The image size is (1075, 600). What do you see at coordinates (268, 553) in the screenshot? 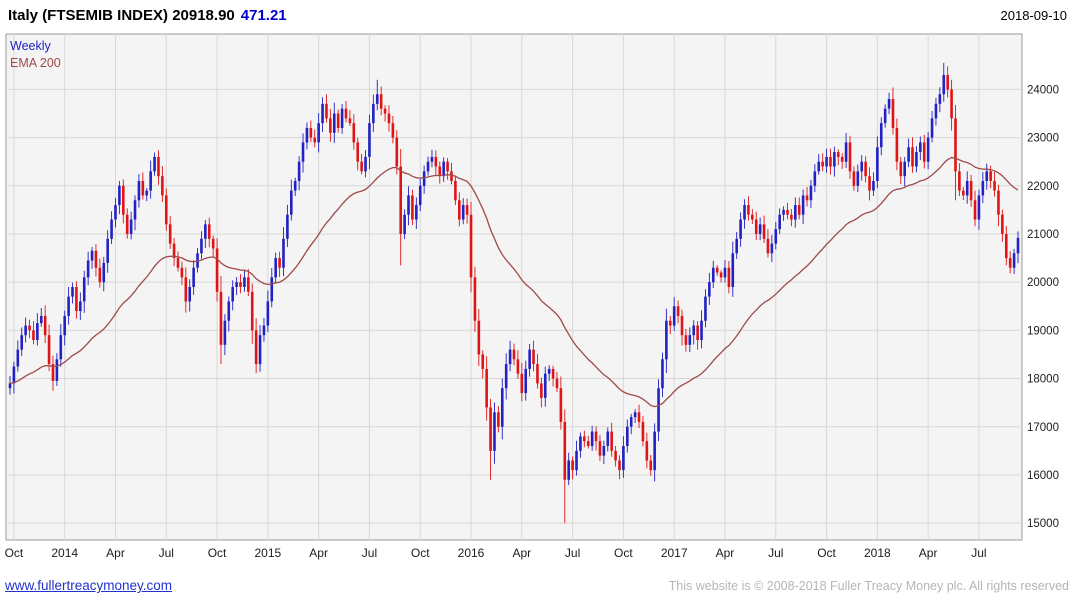
I see `svg-text: 2015` at bounding box center [268, 553].